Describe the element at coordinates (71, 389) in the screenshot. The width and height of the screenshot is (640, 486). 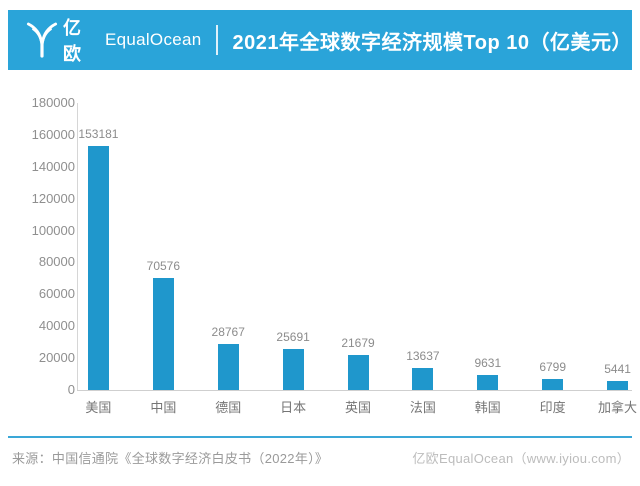
I see `y-tick-label: 0` at that location.